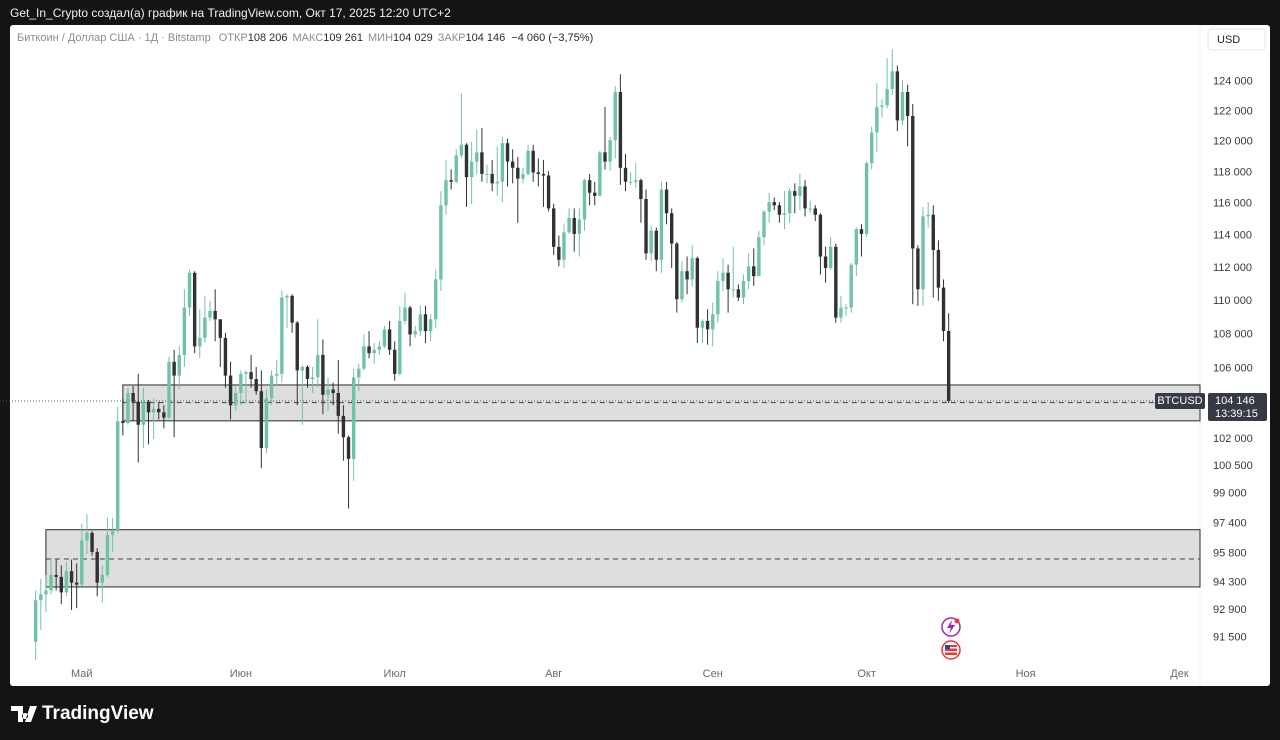 Image resolution: width=1280 pixels, height=740 pixels. Describe the element at coordinates (343, 38) in the screenshot. I see `legend-value: 109 261` at that location.